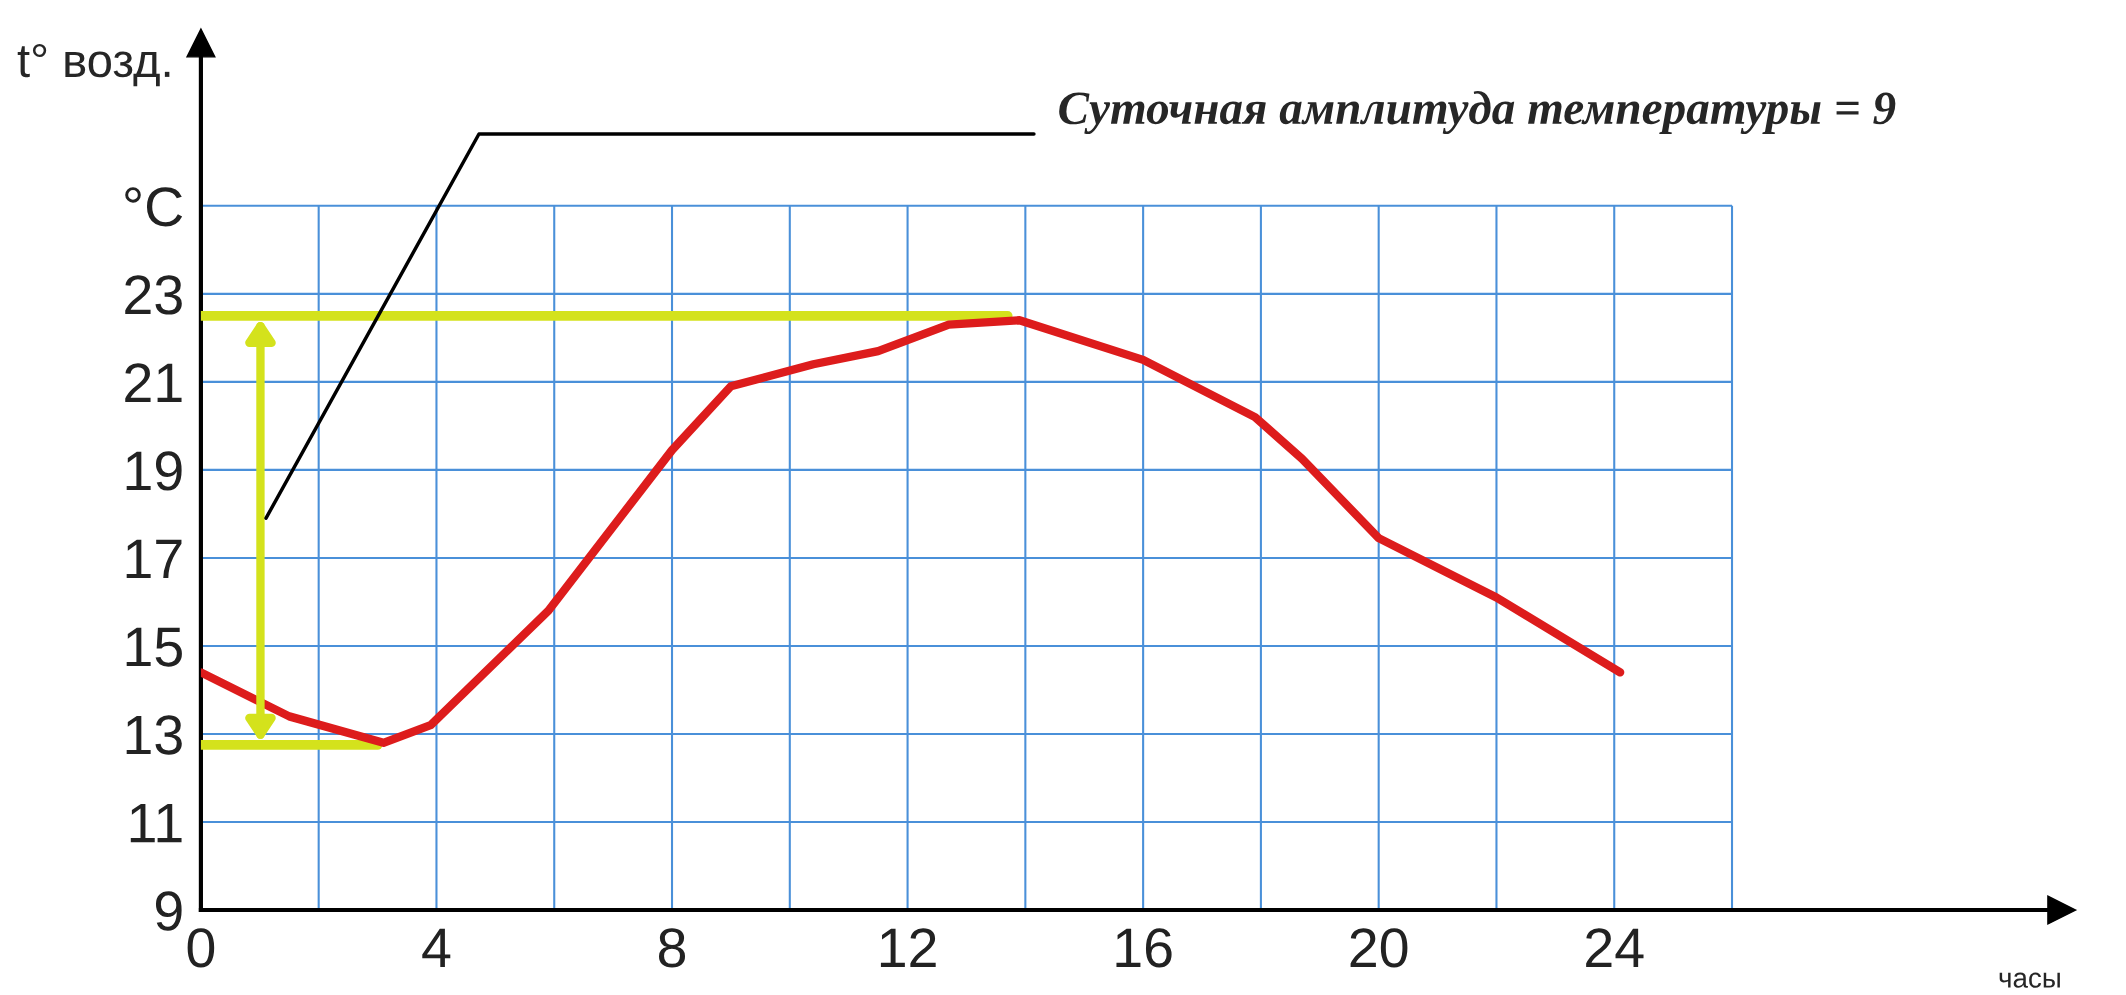 The width and height of the screenshot is (2126, 995). What do you see at coordinates (436, 947) in the screenshot?
I see `x-tick-label: 4` at bounding box center [436, 947].